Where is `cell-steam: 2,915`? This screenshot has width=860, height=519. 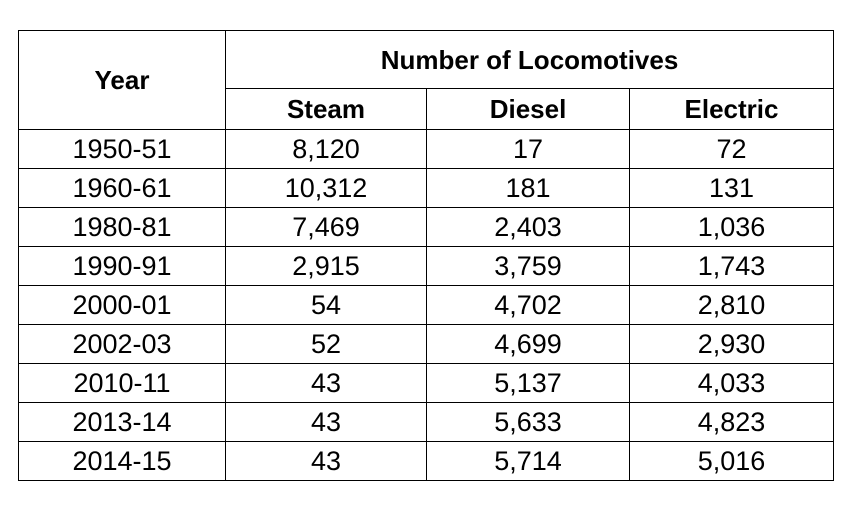
cell-steam: 2,915 is located at coordinates (326, 266).